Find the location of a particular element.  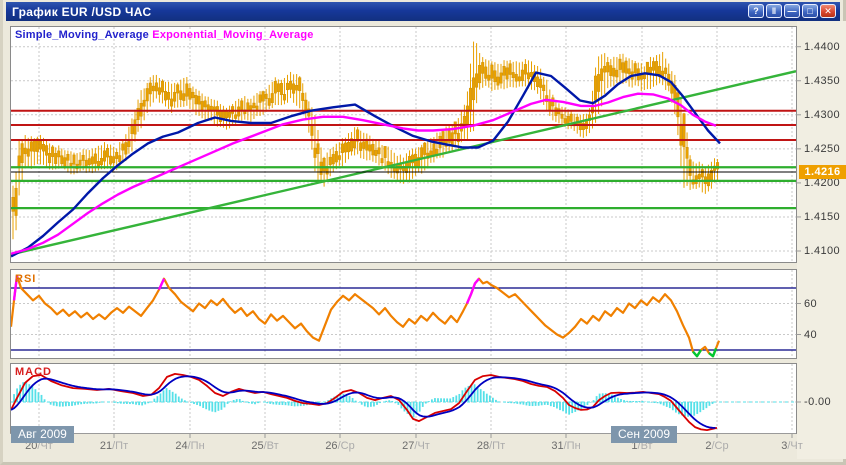

rsi-scale-label: 60 is located at coordinates (811, 303).